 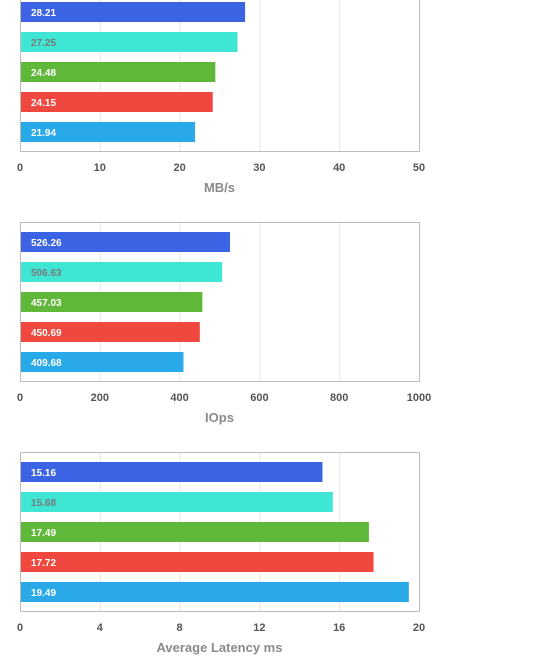 What do you see at coordinates (43, 13) in the screenshot?
I see `bar-value-label: 28.21` at bounding box center [43, 13].